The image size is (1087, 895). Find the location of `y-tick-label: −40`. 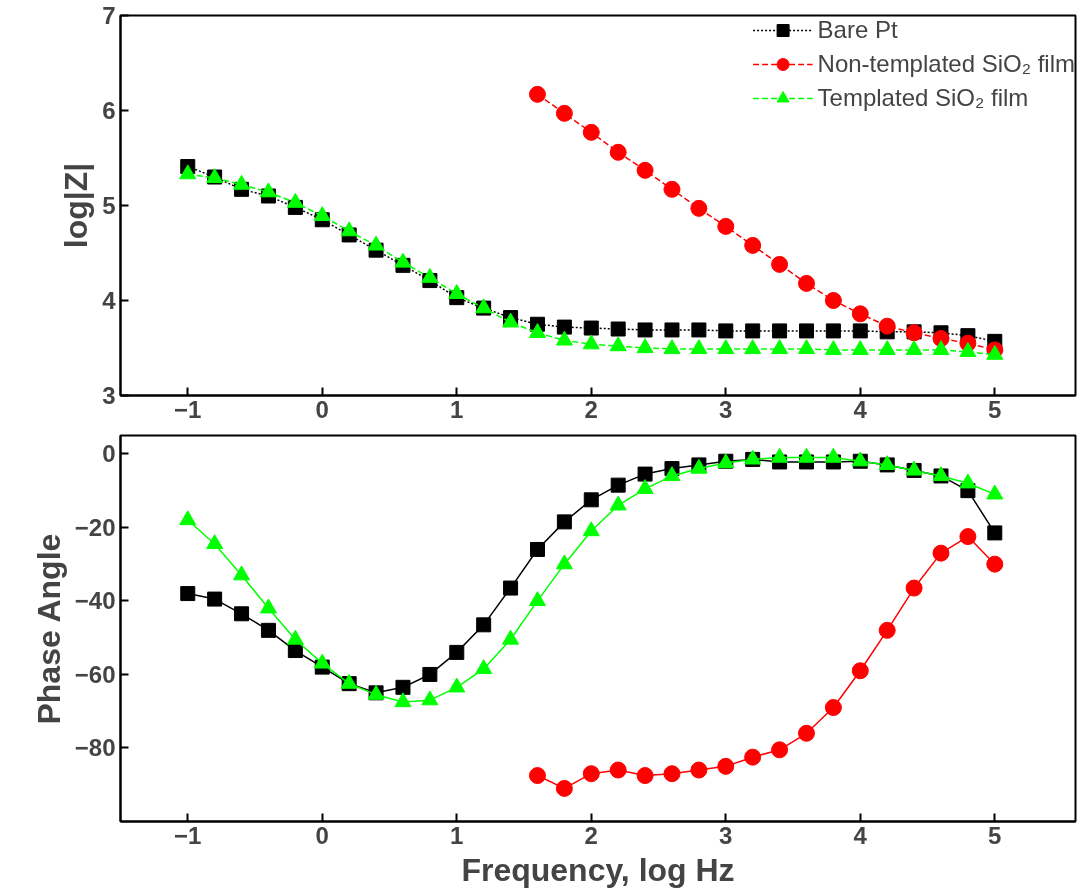

y-tick-label: −40 is located at coordinates (95, 601).